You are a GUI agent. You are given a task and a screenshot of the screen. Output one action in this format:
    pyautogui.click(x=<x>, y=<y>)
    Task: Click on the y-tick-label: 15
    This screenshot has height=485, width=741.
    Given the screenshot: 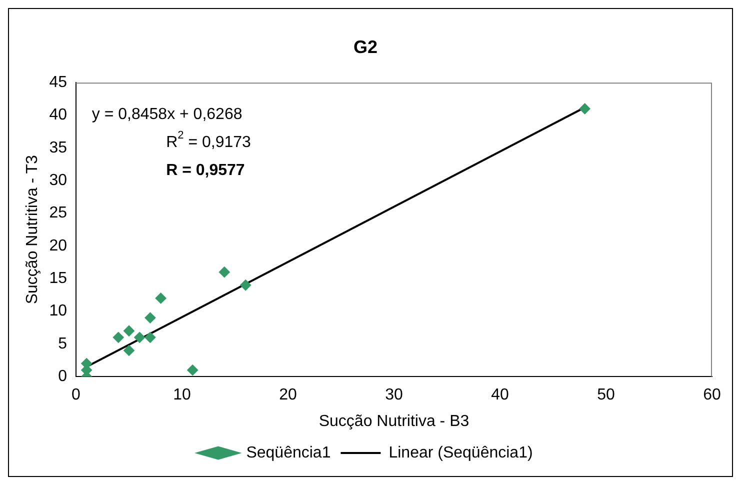 What is the action you would take?
    pyautogui.click(x=58, y=279)
    